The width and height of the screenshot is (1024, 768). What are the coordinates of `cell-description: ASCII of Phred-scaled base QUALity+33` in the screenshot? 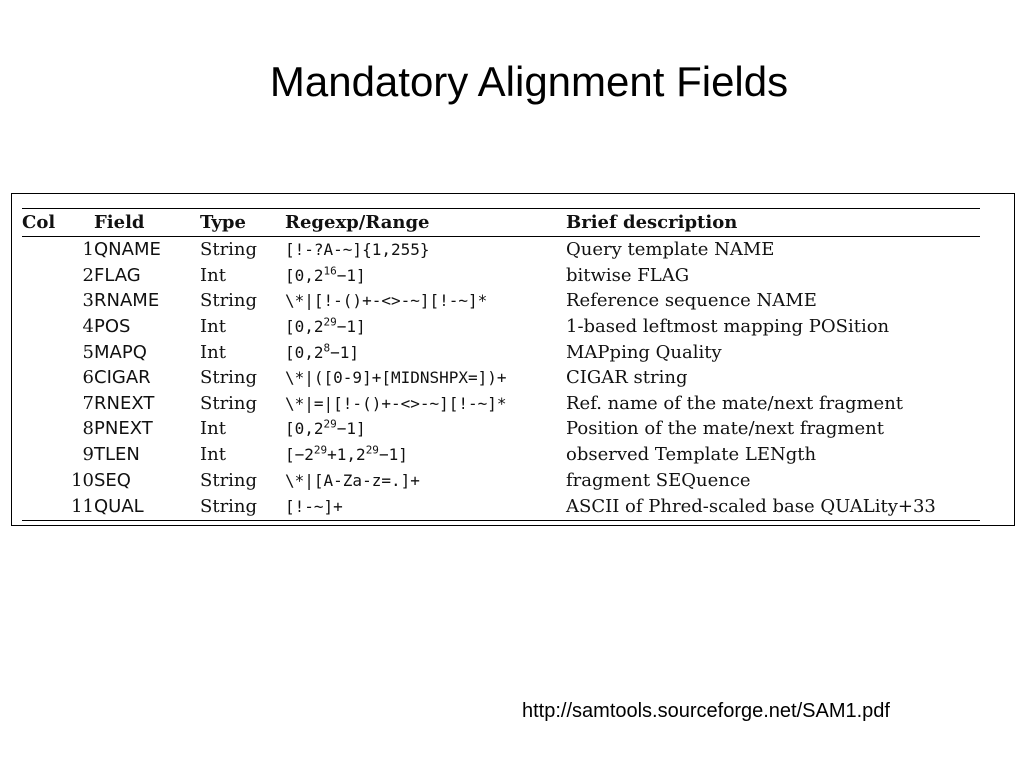 It's located at (773, 506).